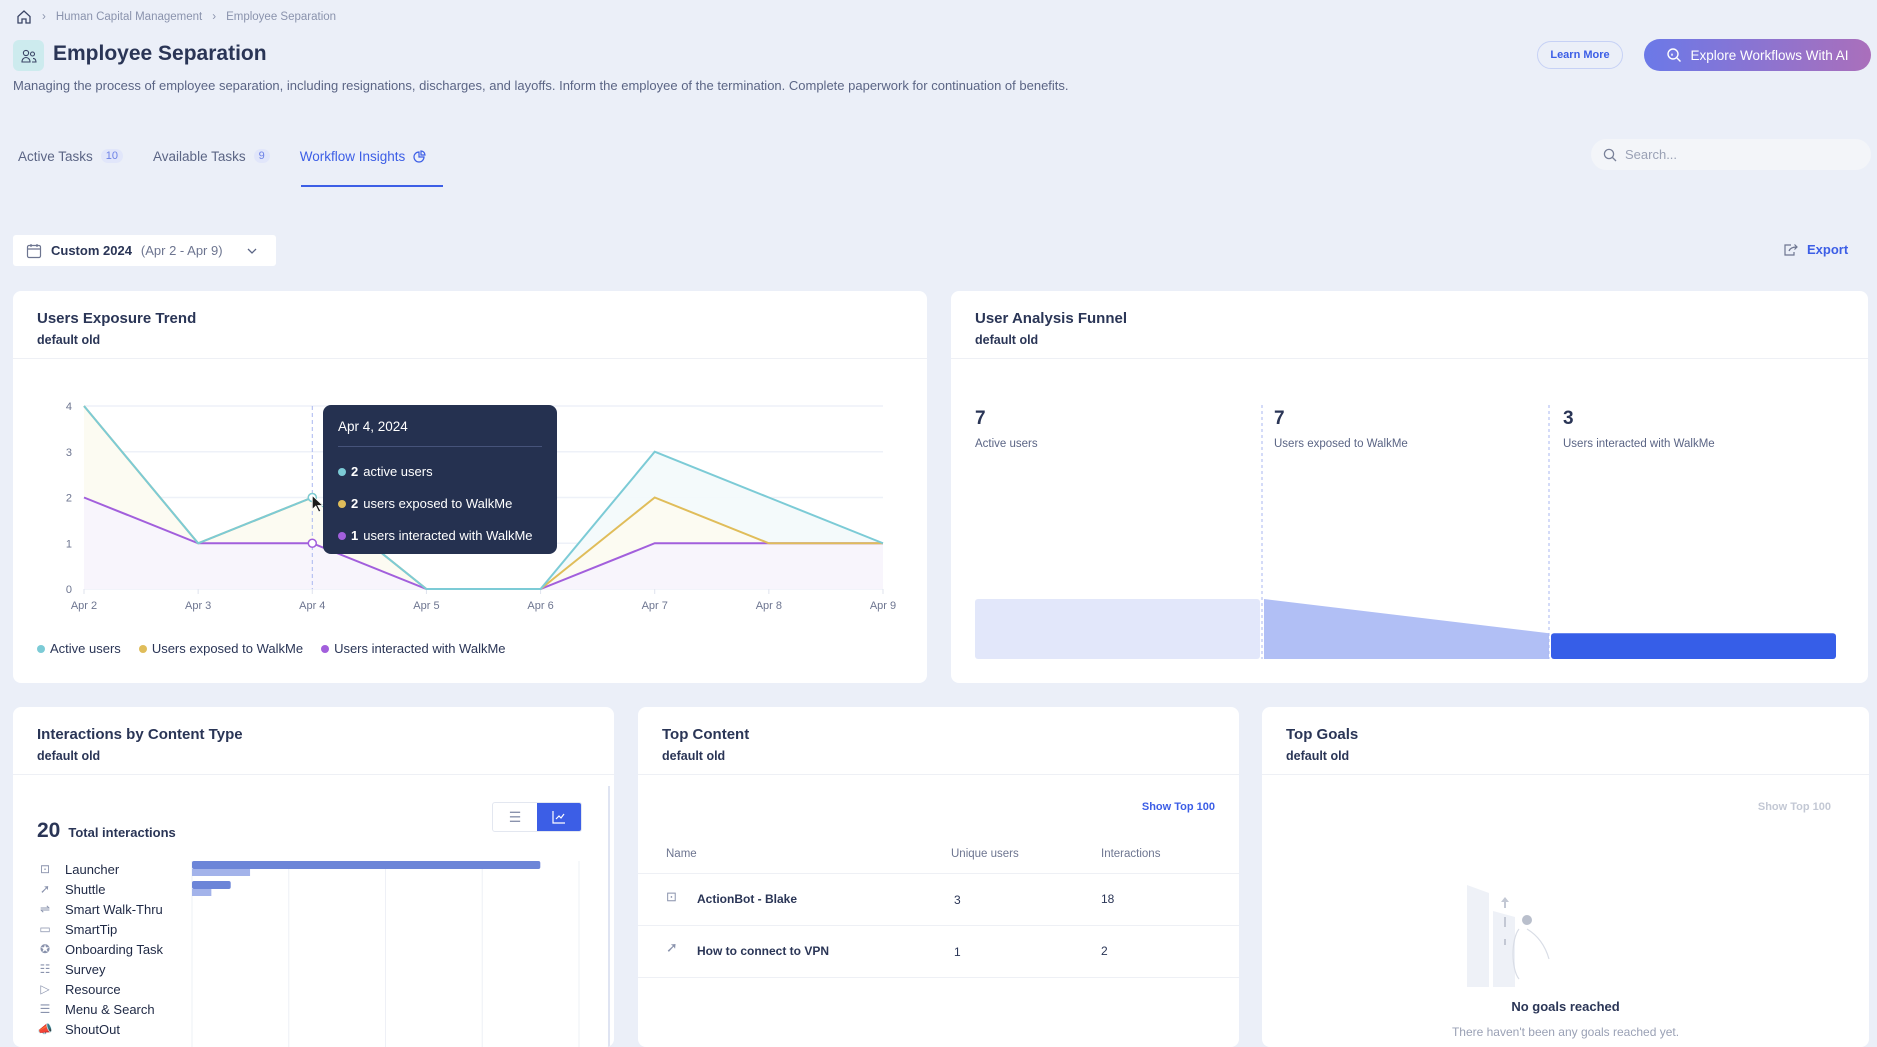 Image resolution: width=1877 pixels, height=1047 pixels. I want to click on tooltip-date: Apr 4, 2024, so click(440, 433).